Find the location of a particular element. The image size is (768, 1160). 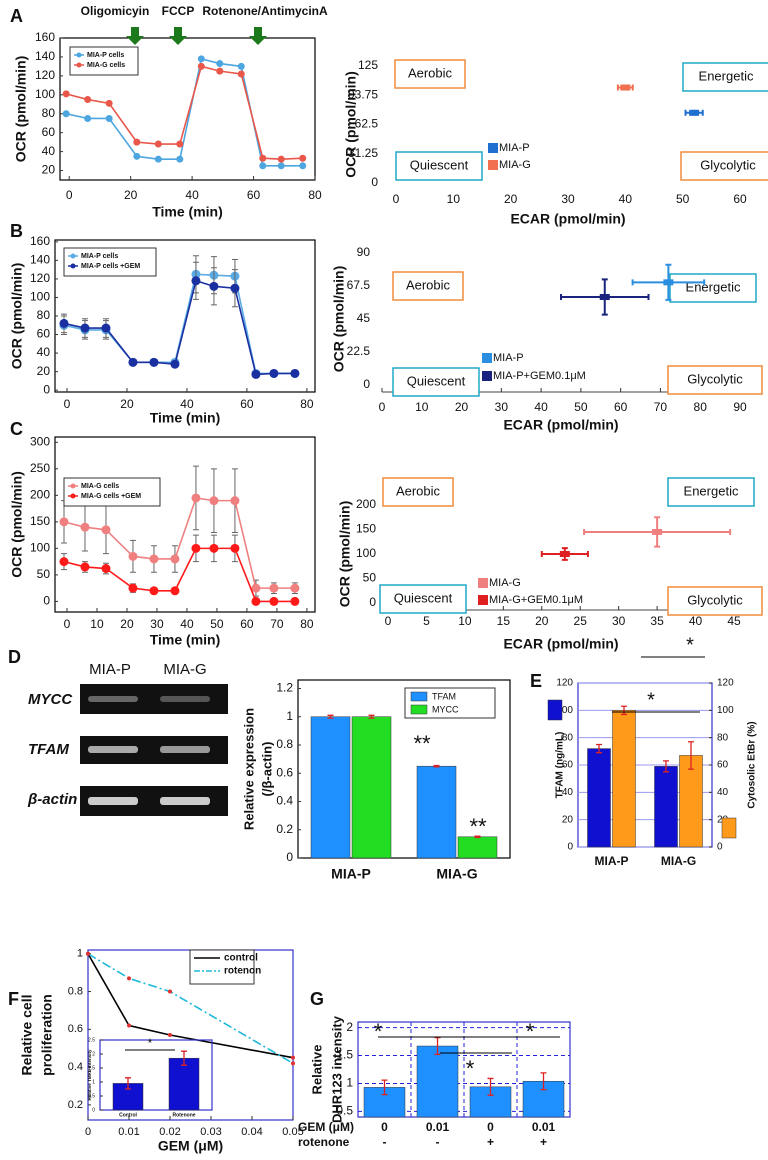

legend-label: rotenon is located at coordinates (242, 971).